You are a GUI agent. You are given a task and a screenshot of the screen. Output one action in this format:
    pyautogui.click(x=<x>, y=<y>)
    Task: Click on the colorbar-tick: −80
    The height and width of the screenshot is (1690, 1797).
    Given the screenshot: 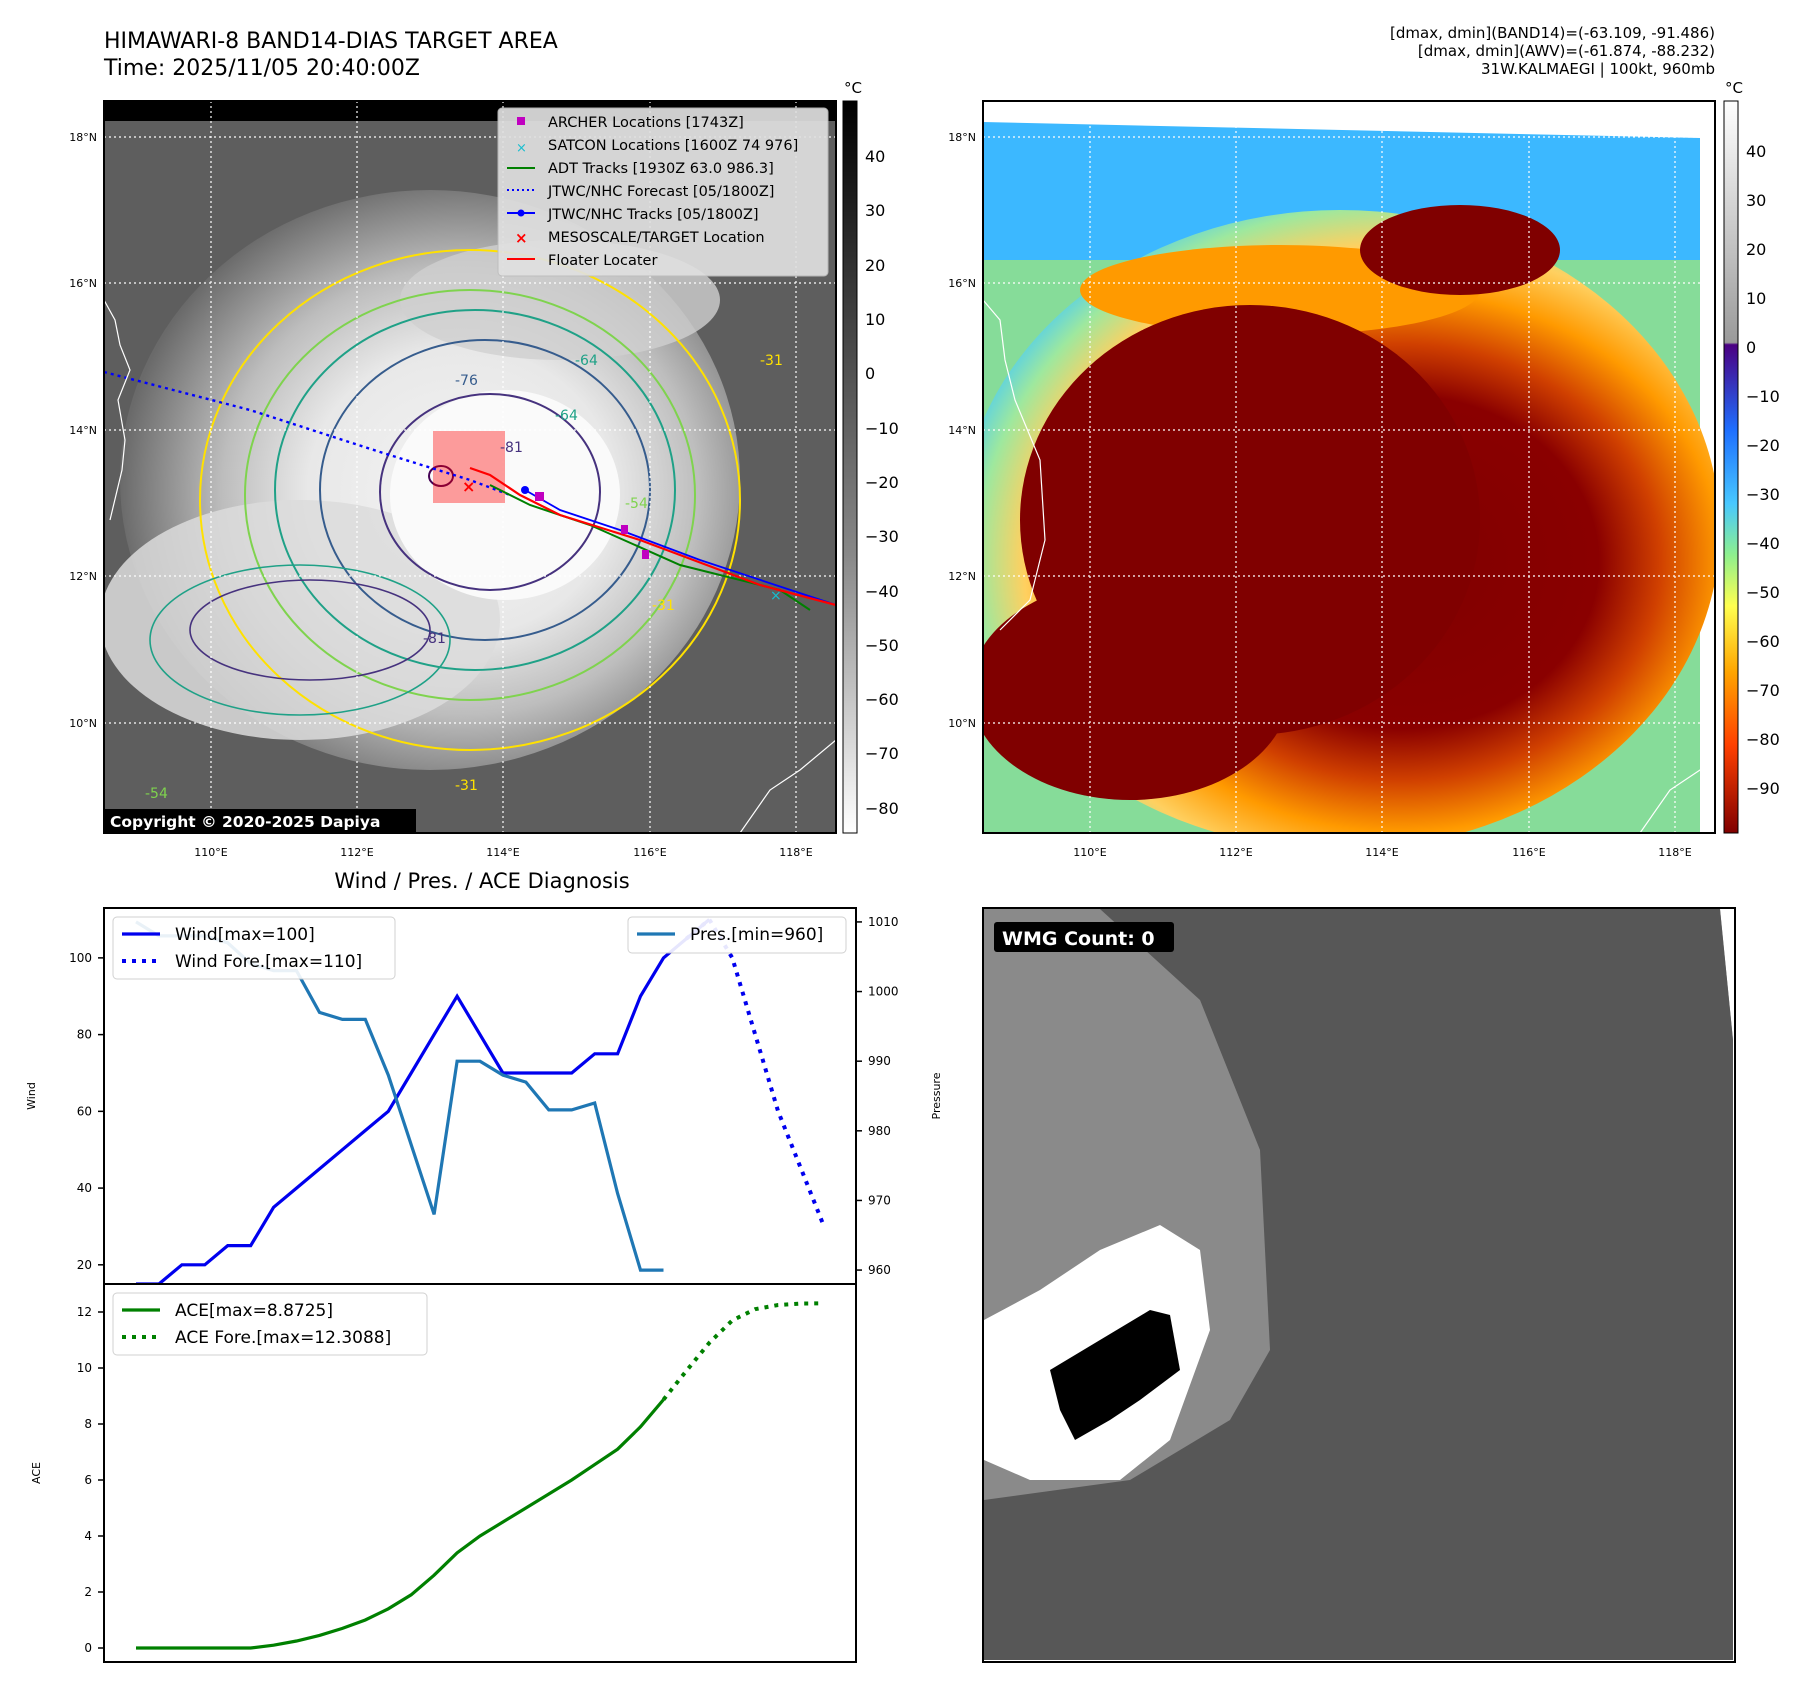 What is the action you would take?
    pyautogui.click(x=1763, y=739)
    